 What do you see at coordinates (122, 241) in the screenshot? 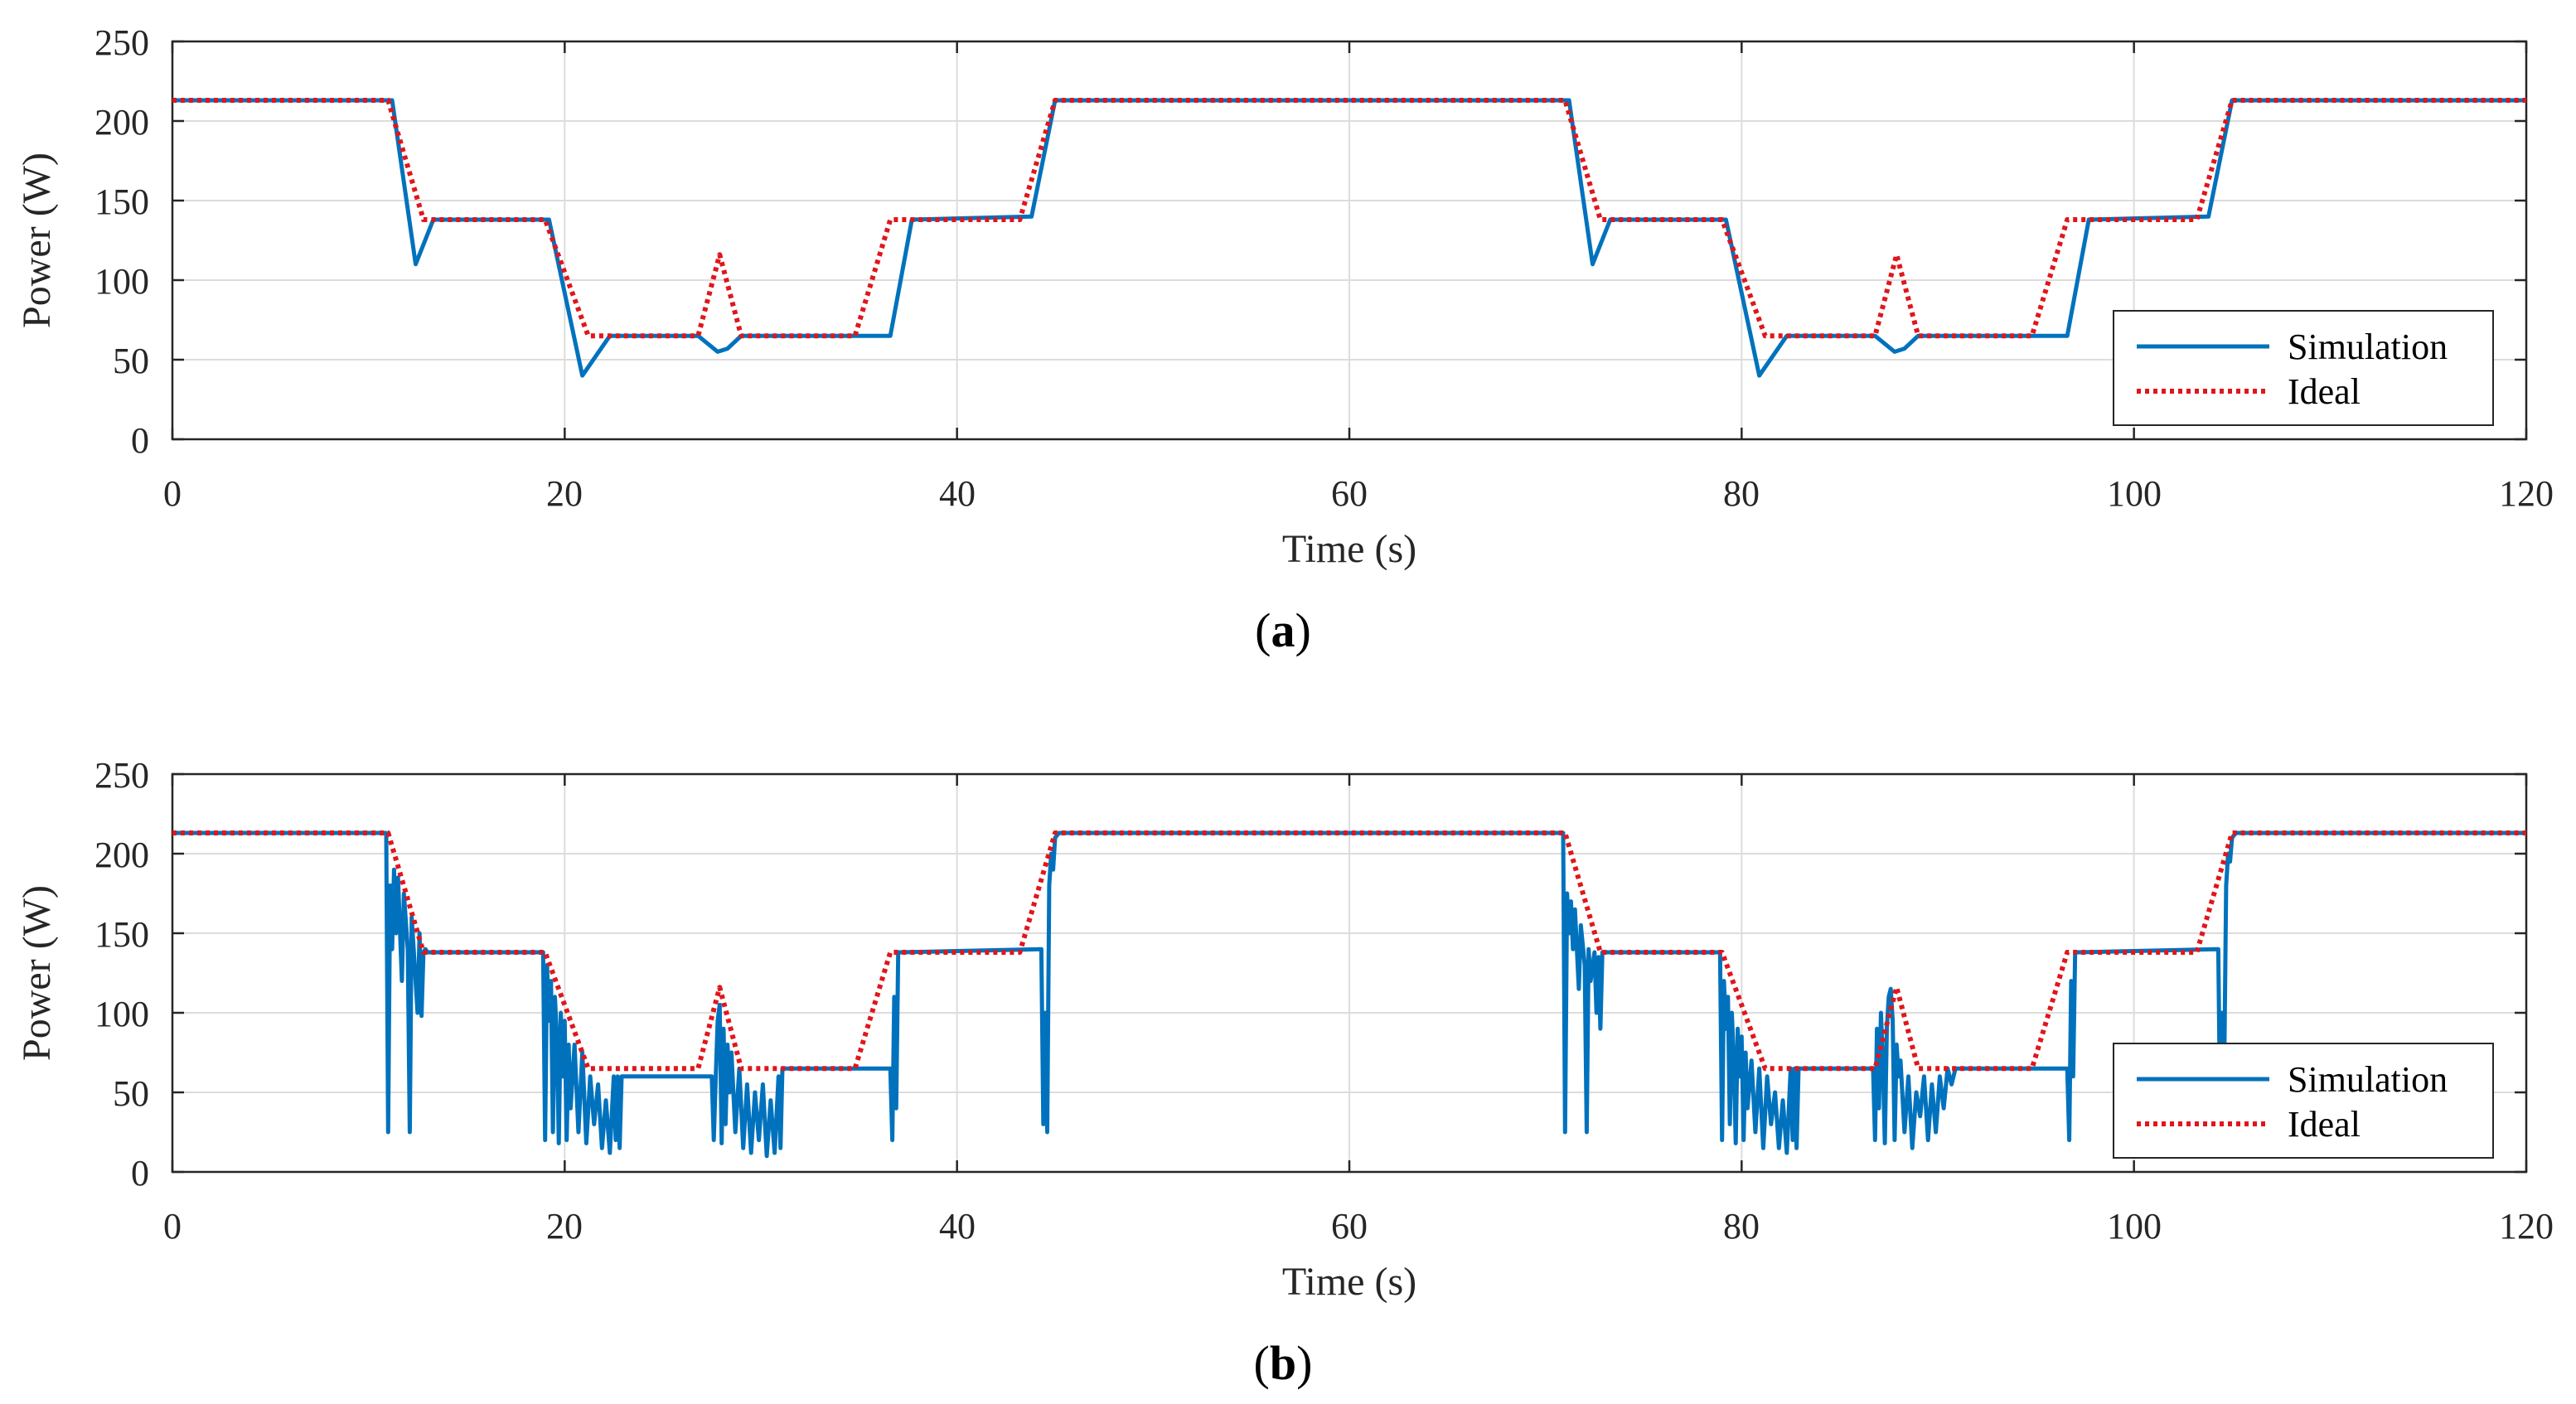
I see `panel-a-ytick-labels: 0 50 100 150 200 250` at bounding box center [122, 241].